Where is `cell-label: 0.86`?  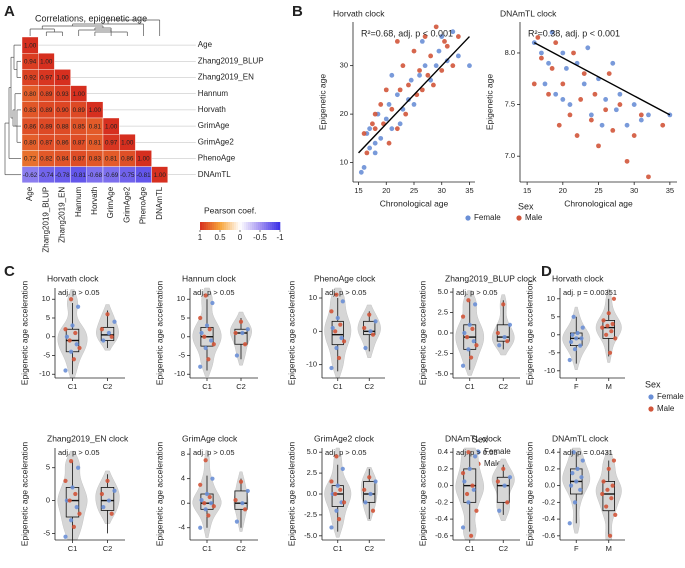
cell-label: 0.86 is located at coordinates (62, 142).